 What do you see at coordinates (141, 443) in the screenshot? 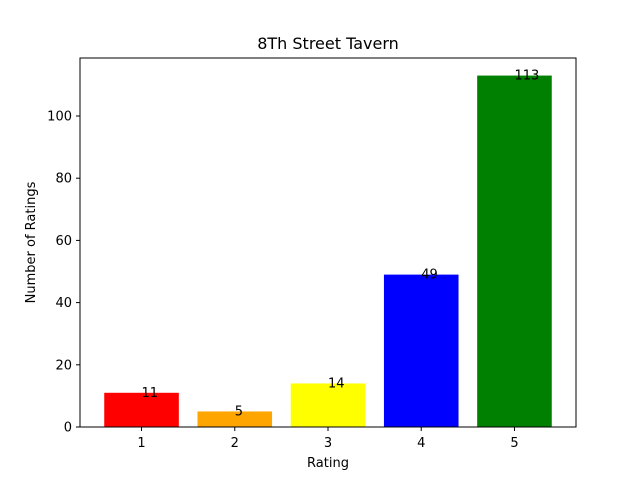
I see `x-tick-label: 1` at bounding box center [141, 443].